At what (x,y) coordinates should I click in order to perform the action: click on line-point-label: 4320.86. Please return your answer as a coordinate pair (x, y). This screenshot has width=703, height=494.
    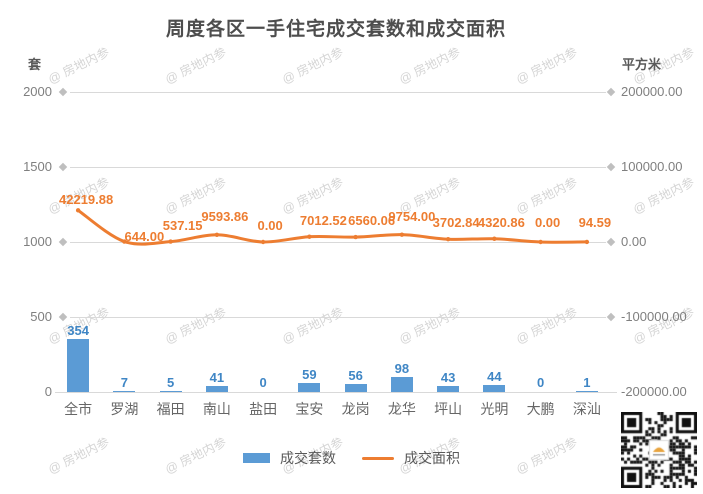
    Looking at the image, I should click on (501, 222).